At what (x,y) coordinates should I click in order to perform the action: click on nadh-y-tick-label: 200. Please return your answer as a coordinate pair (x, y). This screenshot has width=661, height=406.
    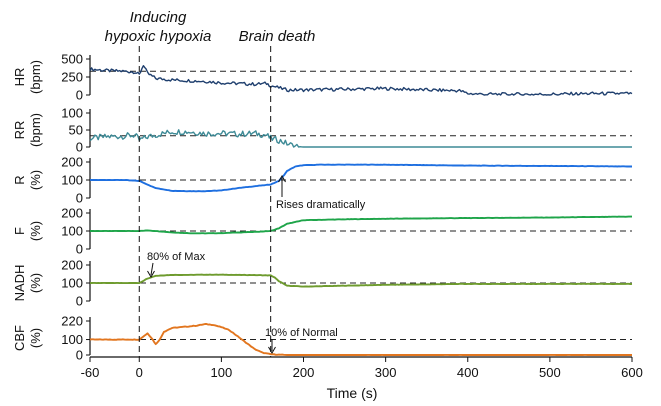
    Looking at the image, I should click on (72, 265).